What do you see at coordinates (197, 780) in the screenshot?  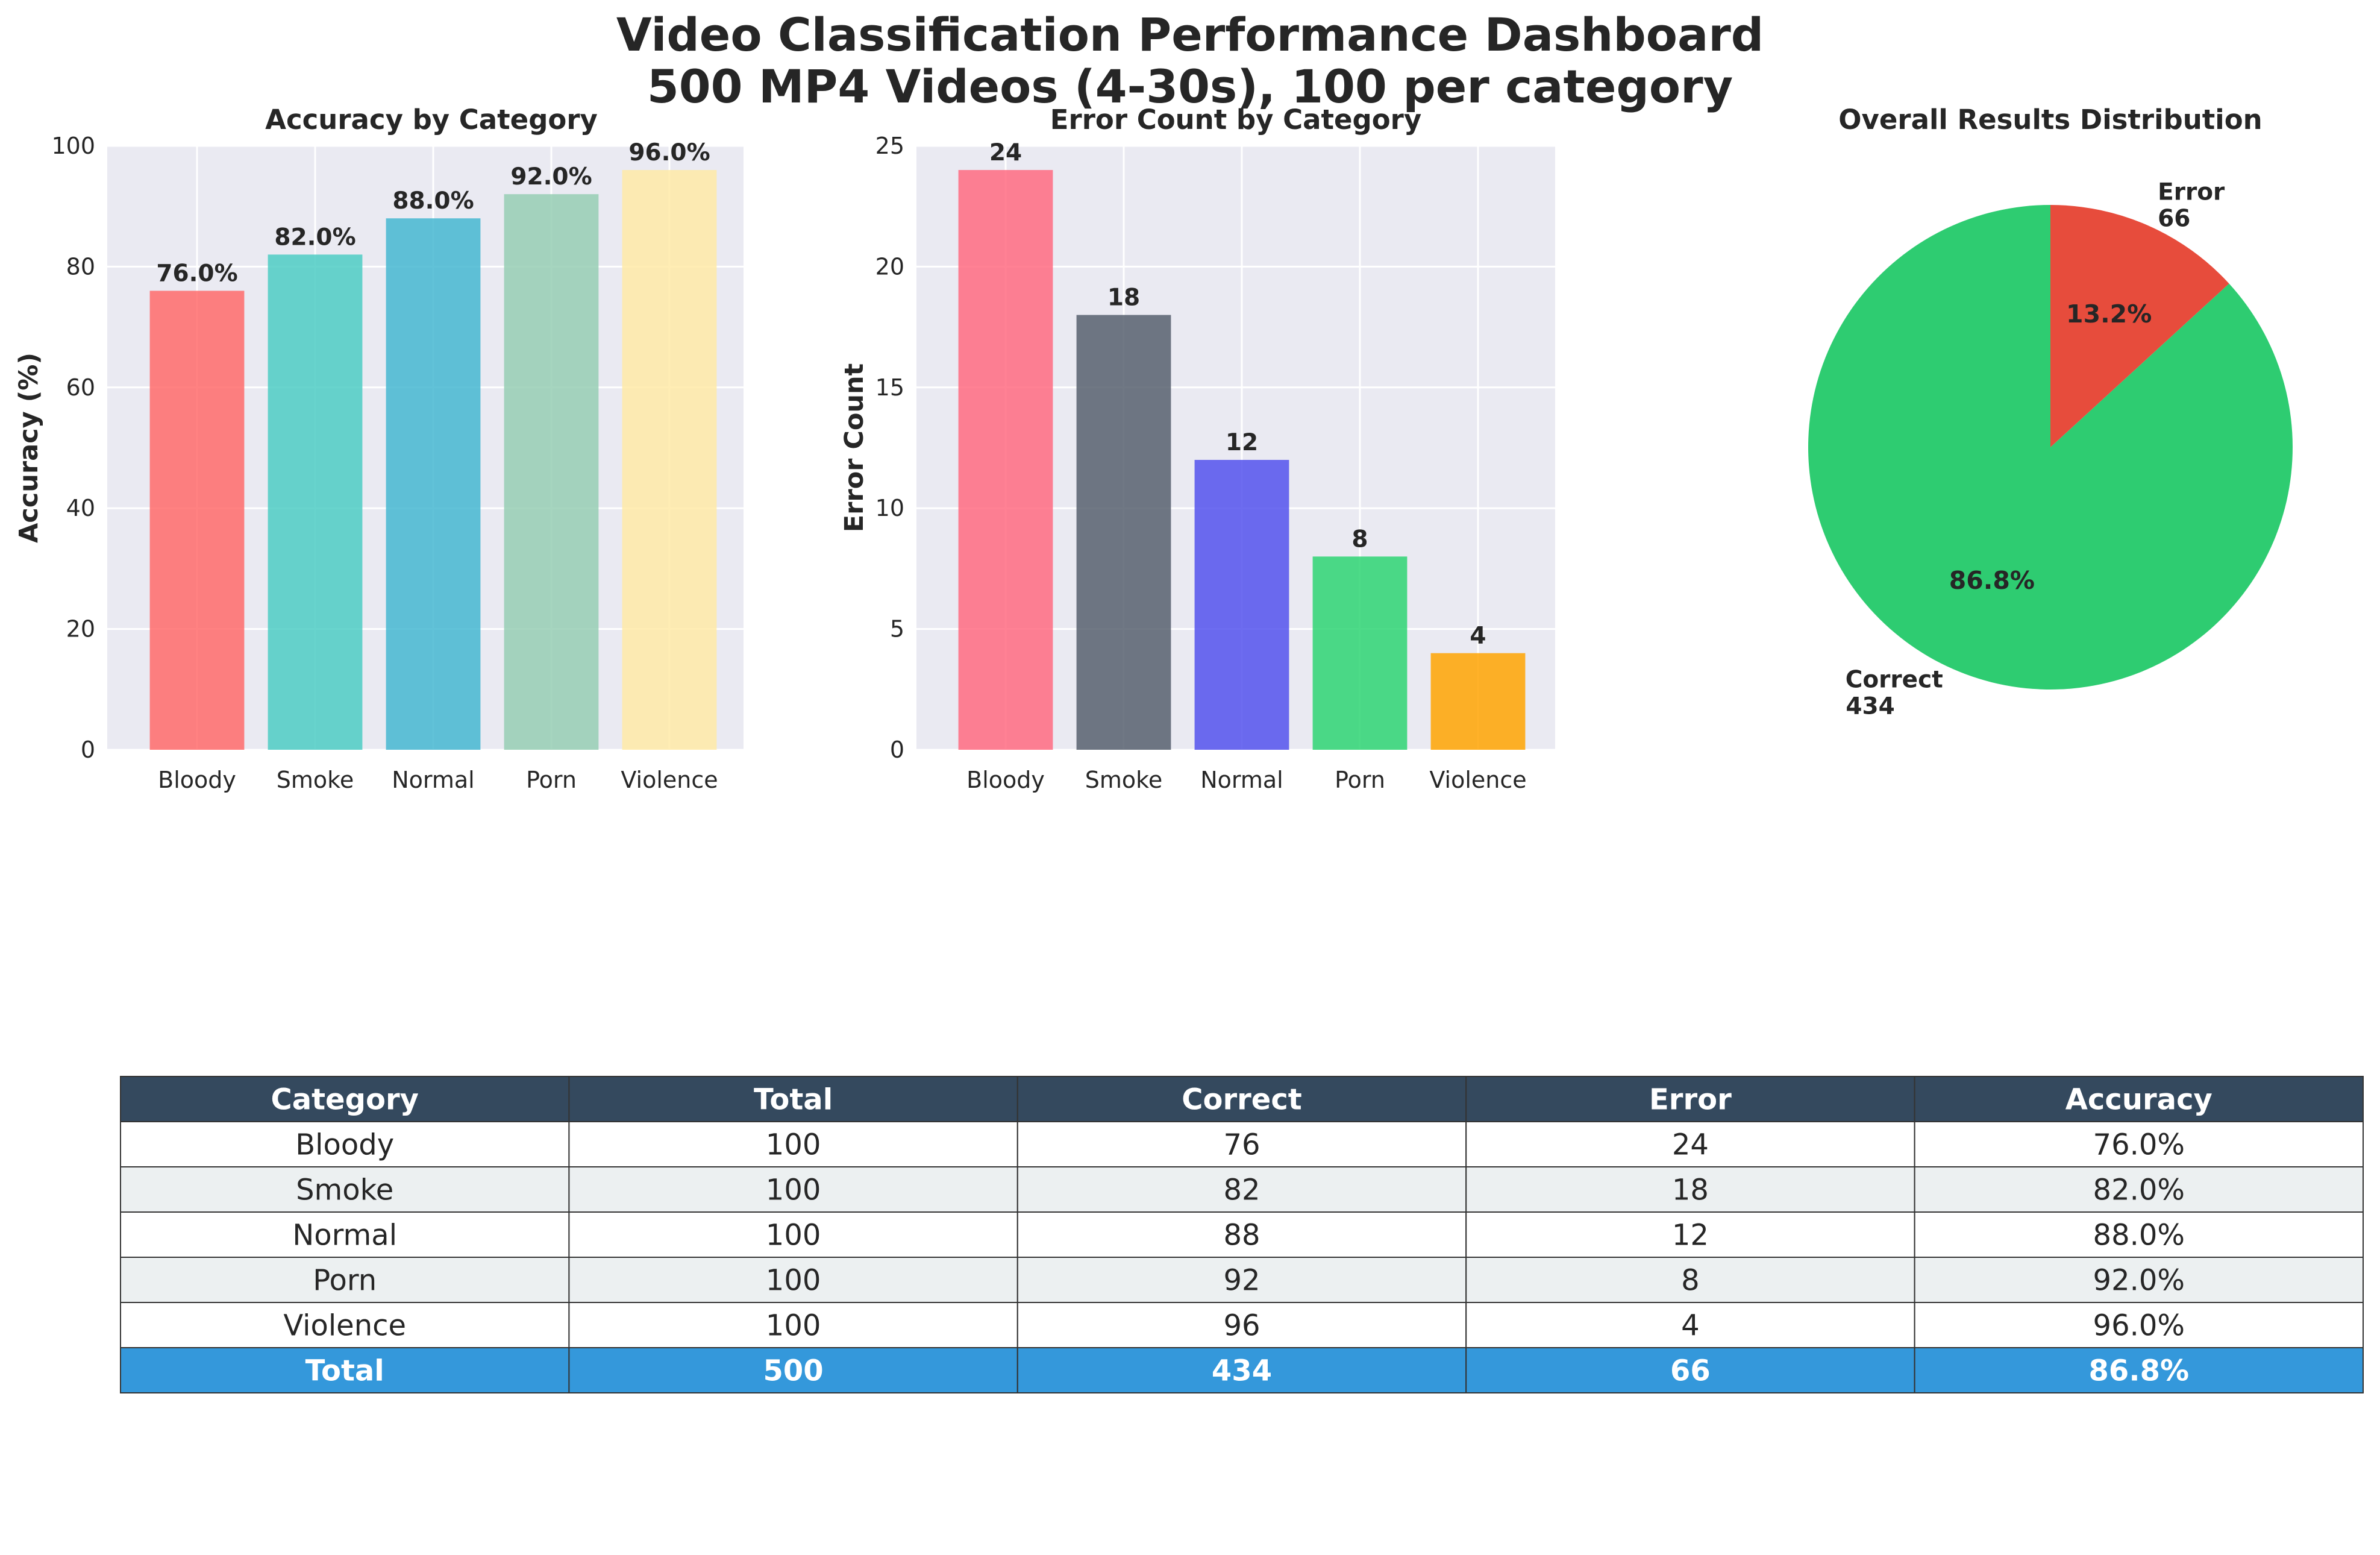 I see `accuracy-x-tick-label: Bloody` at bounding box center [197, 780].